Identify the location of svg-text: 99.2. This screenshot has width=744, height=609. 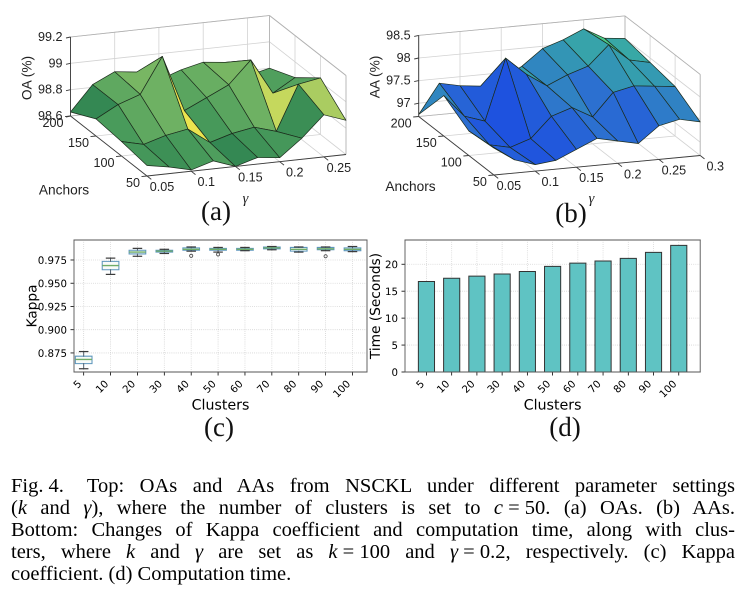
(50, 37).